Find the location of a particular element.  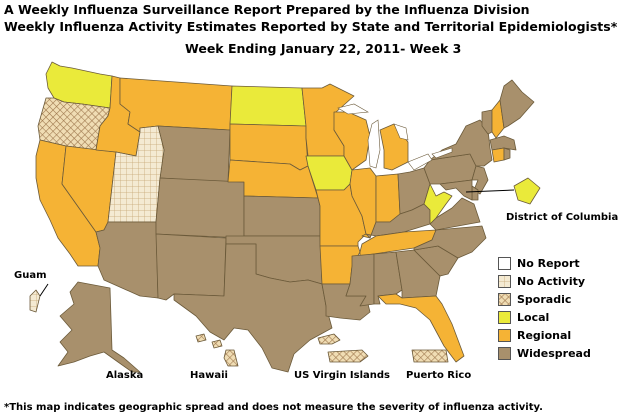

legend-swatch-local is located at coordinates (504, 317).